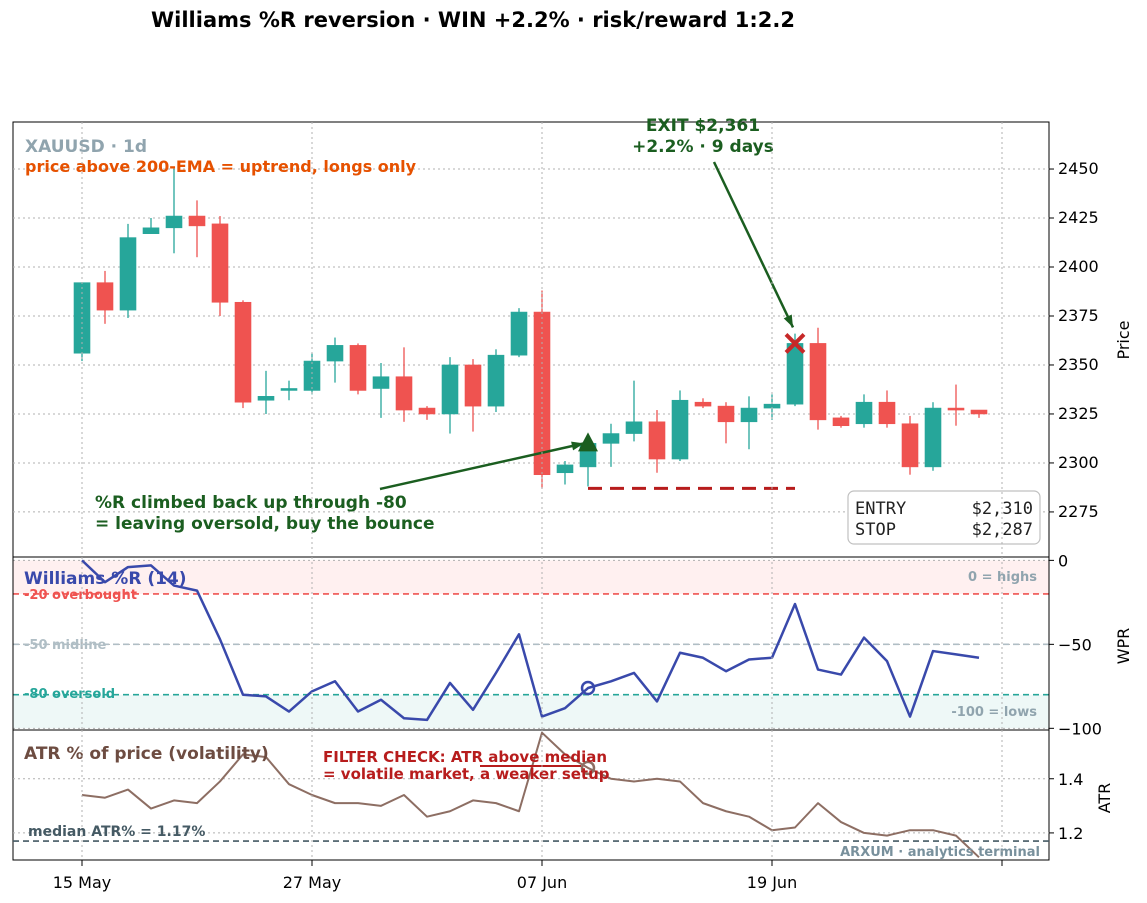  What do you see at coordinates (531, 711) in the screenshot?
I see `oversold-zone` at bounding box center [531, 711].